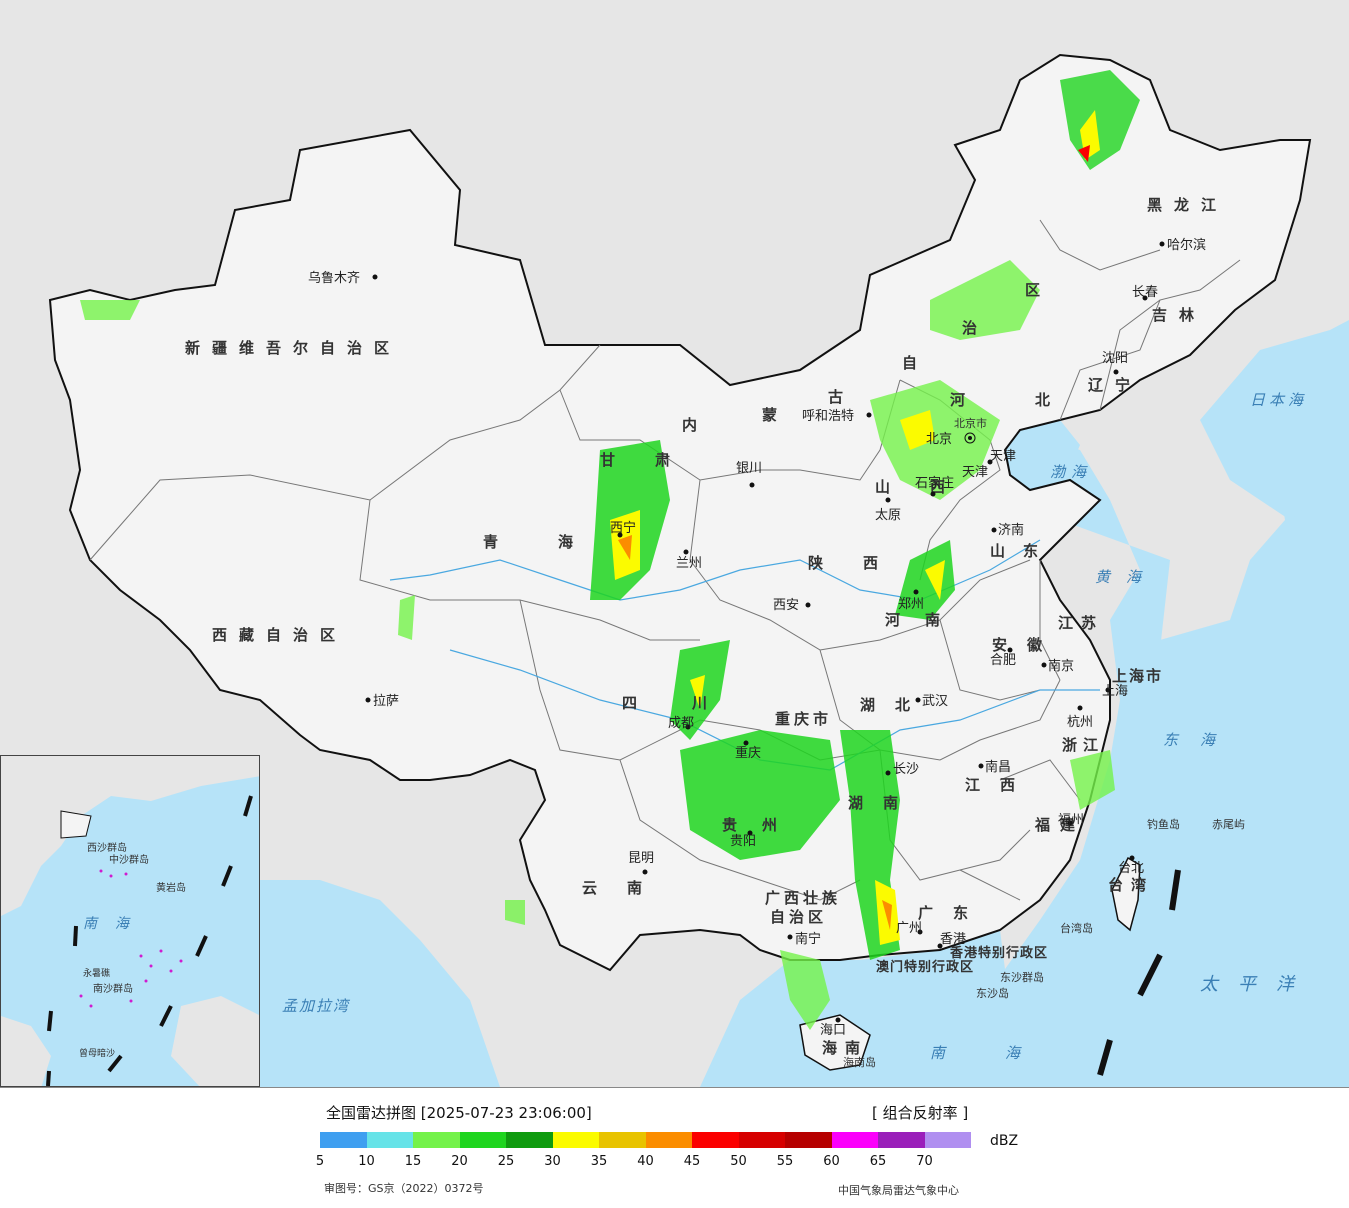  I want to click on echo-xinjiang, so click(110, 310).